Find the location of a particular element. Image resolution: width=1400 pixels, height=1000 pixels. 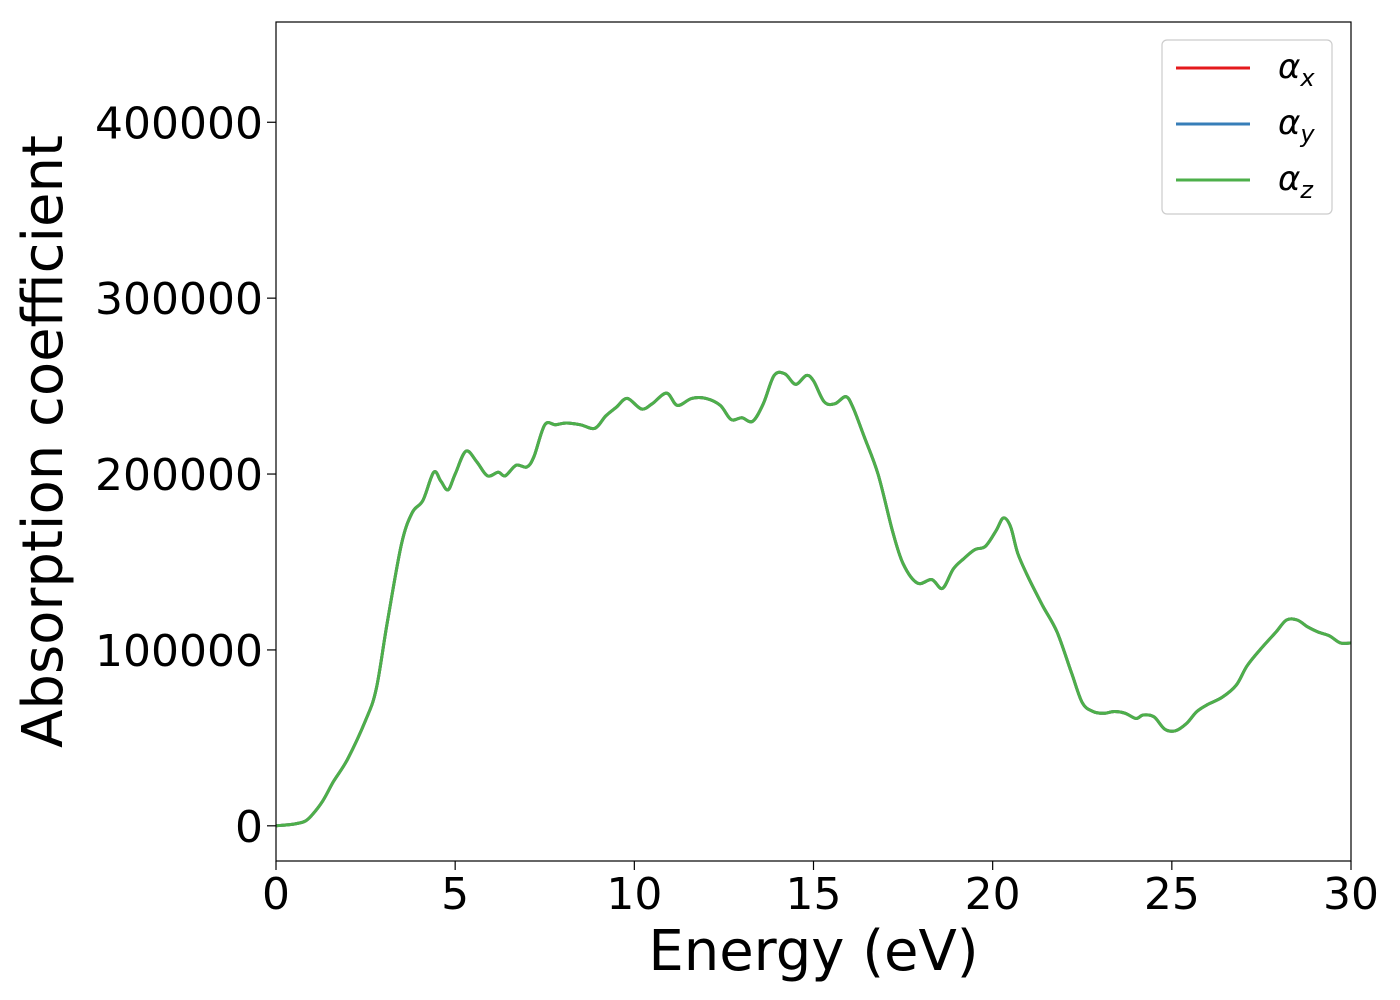

legend-label-alpha-z: αz is located at coordinates (1296, 181).